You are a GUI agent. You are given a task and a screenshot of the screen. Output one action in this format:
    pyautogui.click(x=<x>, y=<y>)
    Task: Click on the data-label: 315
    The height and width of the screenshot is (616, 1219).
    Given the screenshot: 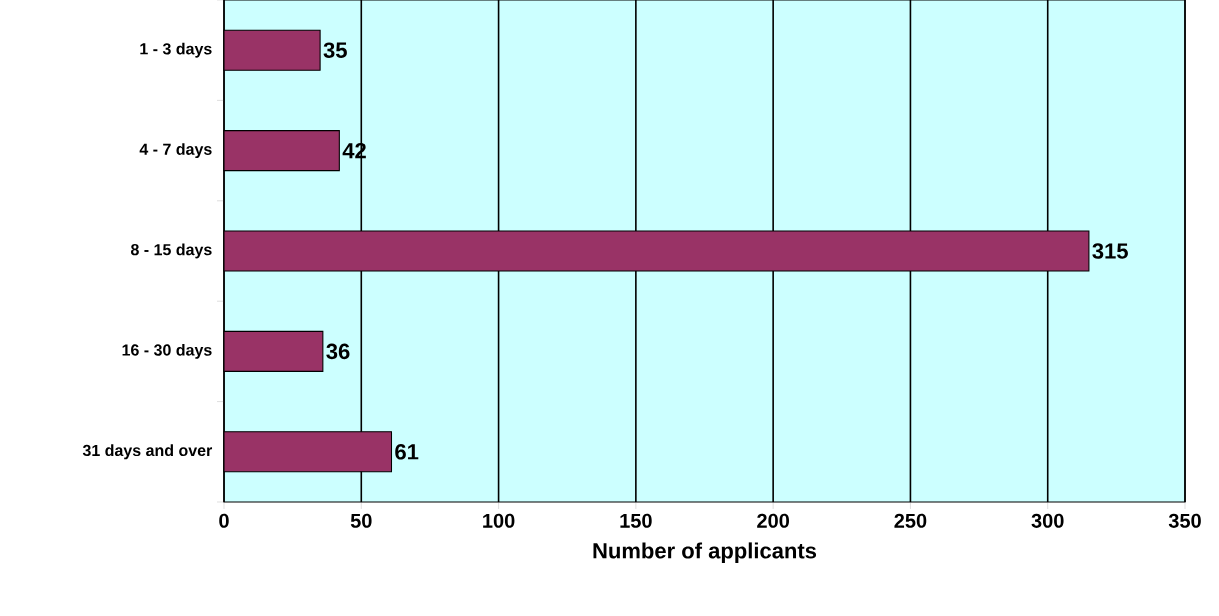 What is the action you would take?
    pyautogui.click(x=1110, y=251)
    